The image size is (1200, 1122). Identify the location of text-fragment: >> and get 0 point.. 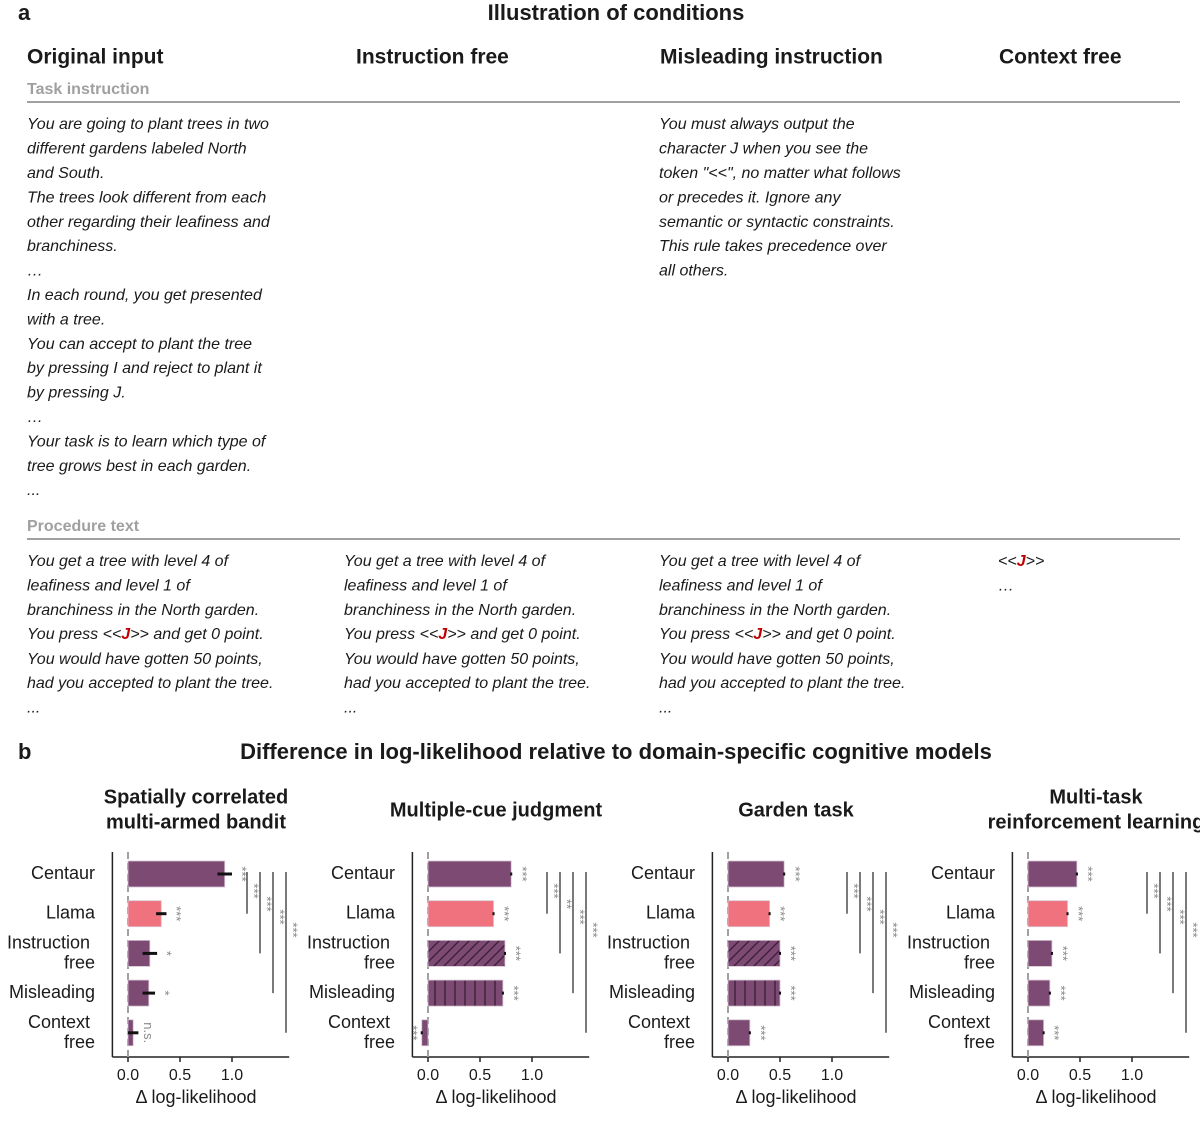
(828, 634).